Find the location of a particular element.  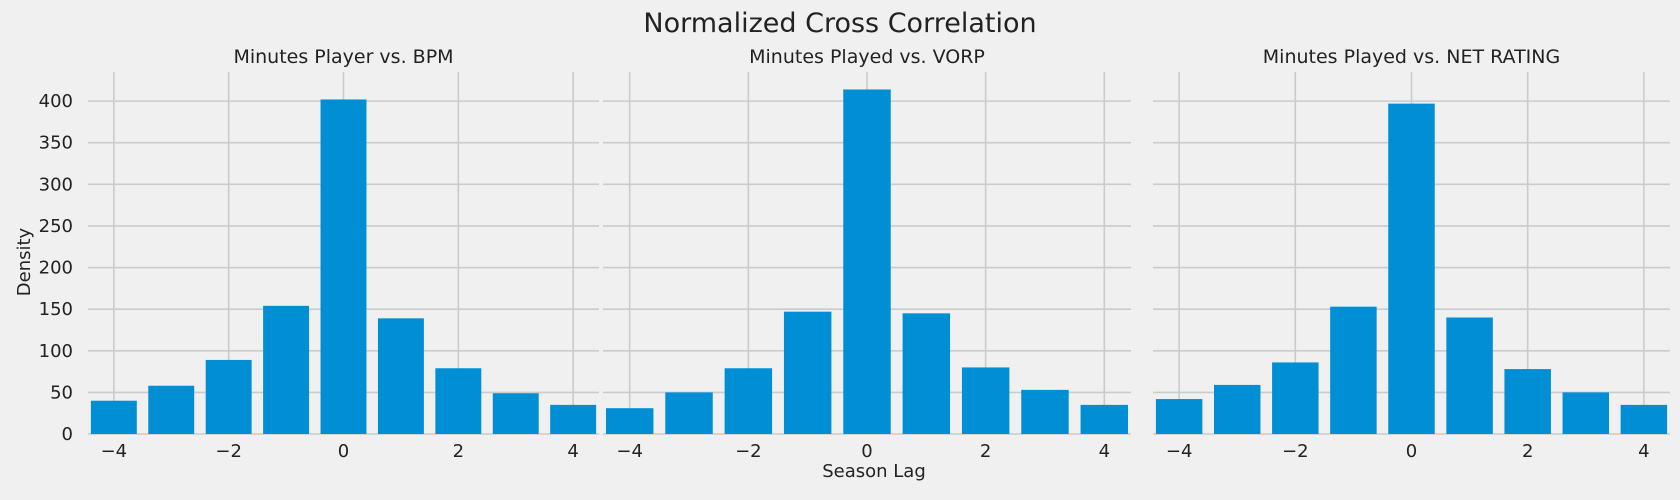

y-tick-label: 150 is located at coordinates (56, 309).